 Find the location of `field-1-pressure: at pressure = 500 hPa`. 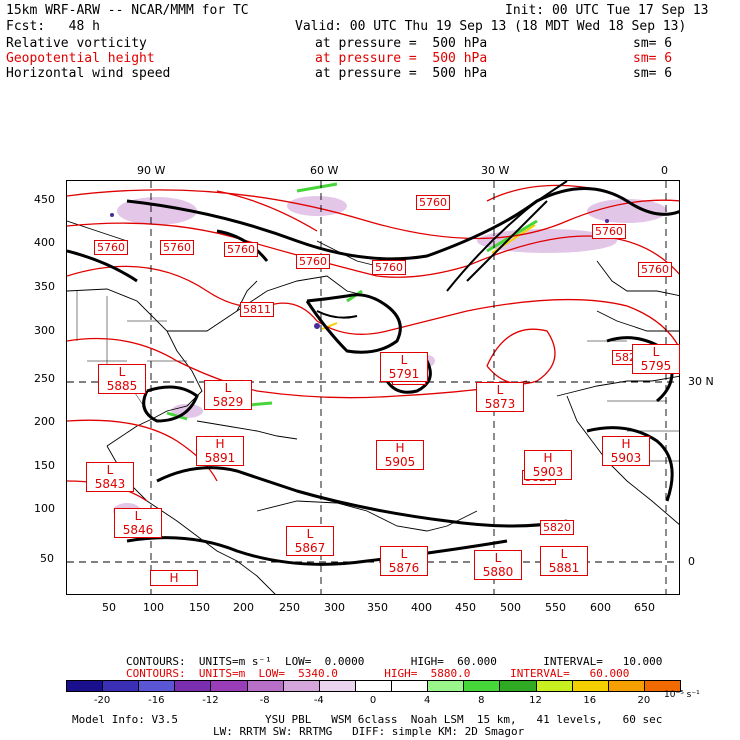

field-1-pressure: at pressure = 500 hPa is located at coordinates (401, 43).